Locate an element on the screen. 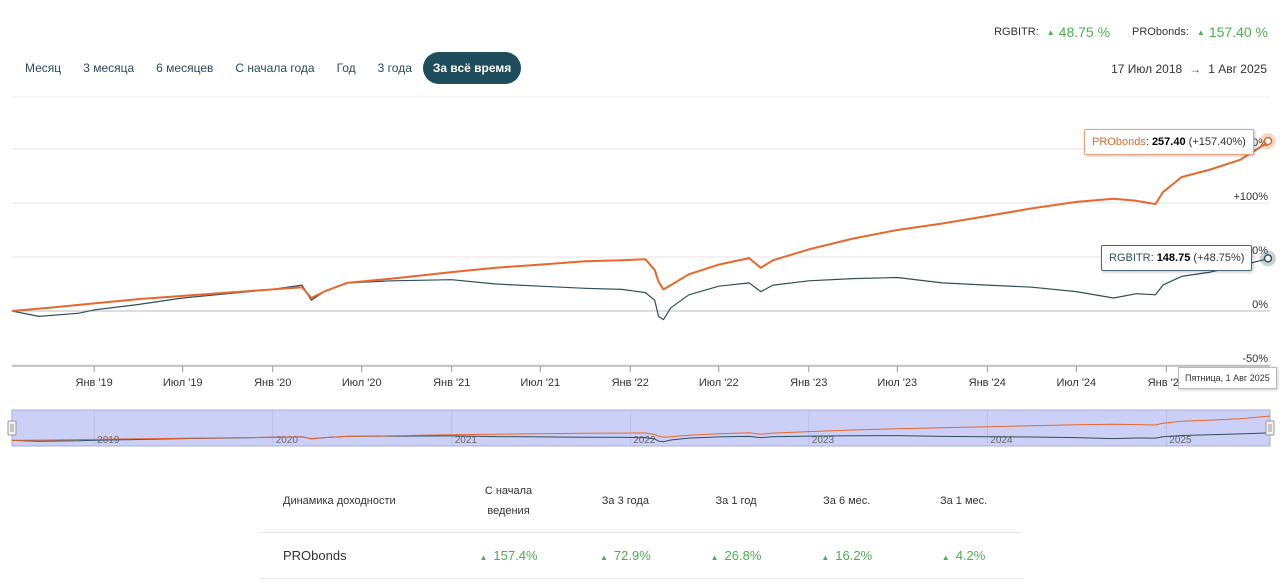 This screenshot has width=1280, height=582. returns-header-1-month: За 1 мес. is located at coordinates (963, 501).